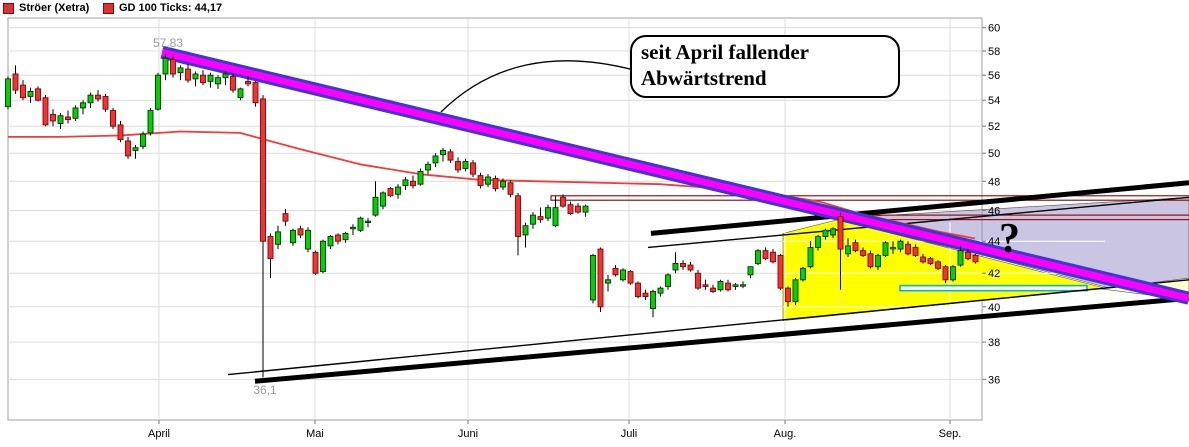 The image size is (1189, 447). I want to click on y-tick-label: 52, so click(994, 127).